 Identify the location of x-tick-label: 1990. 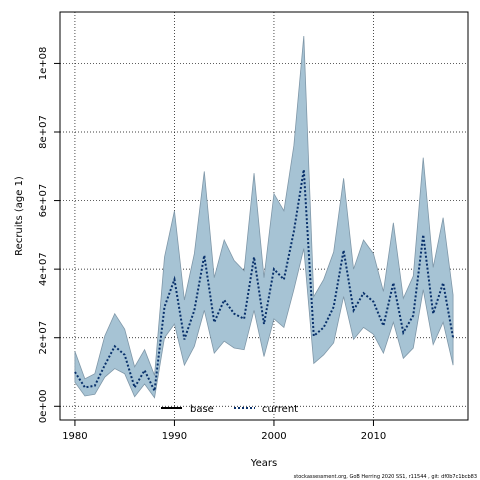
(174, 436).